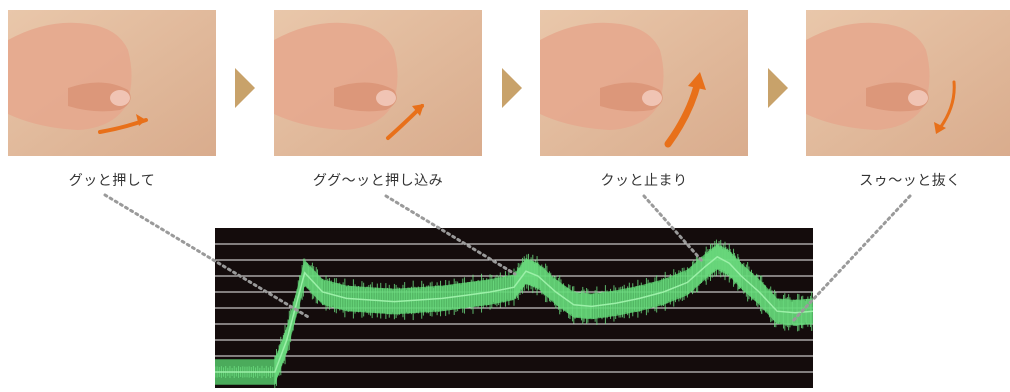 This screenshot has width=1010, height=392. Describe the element at coordinates (112, 181) in the screenshot. I see `step-caption-1: グッと押して` at that location.